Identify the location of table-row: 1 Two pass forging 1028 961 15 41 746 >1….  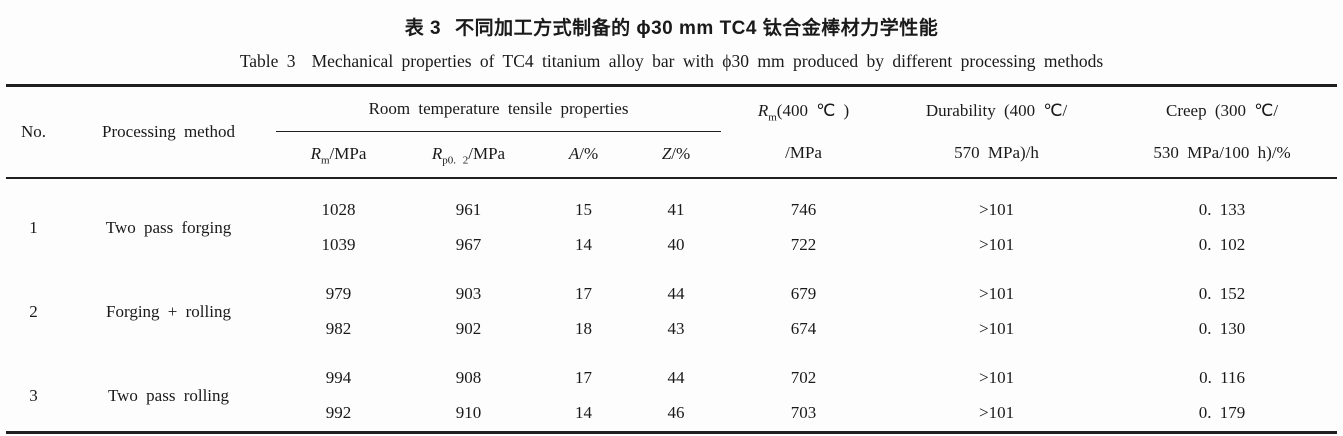
(671, 207).